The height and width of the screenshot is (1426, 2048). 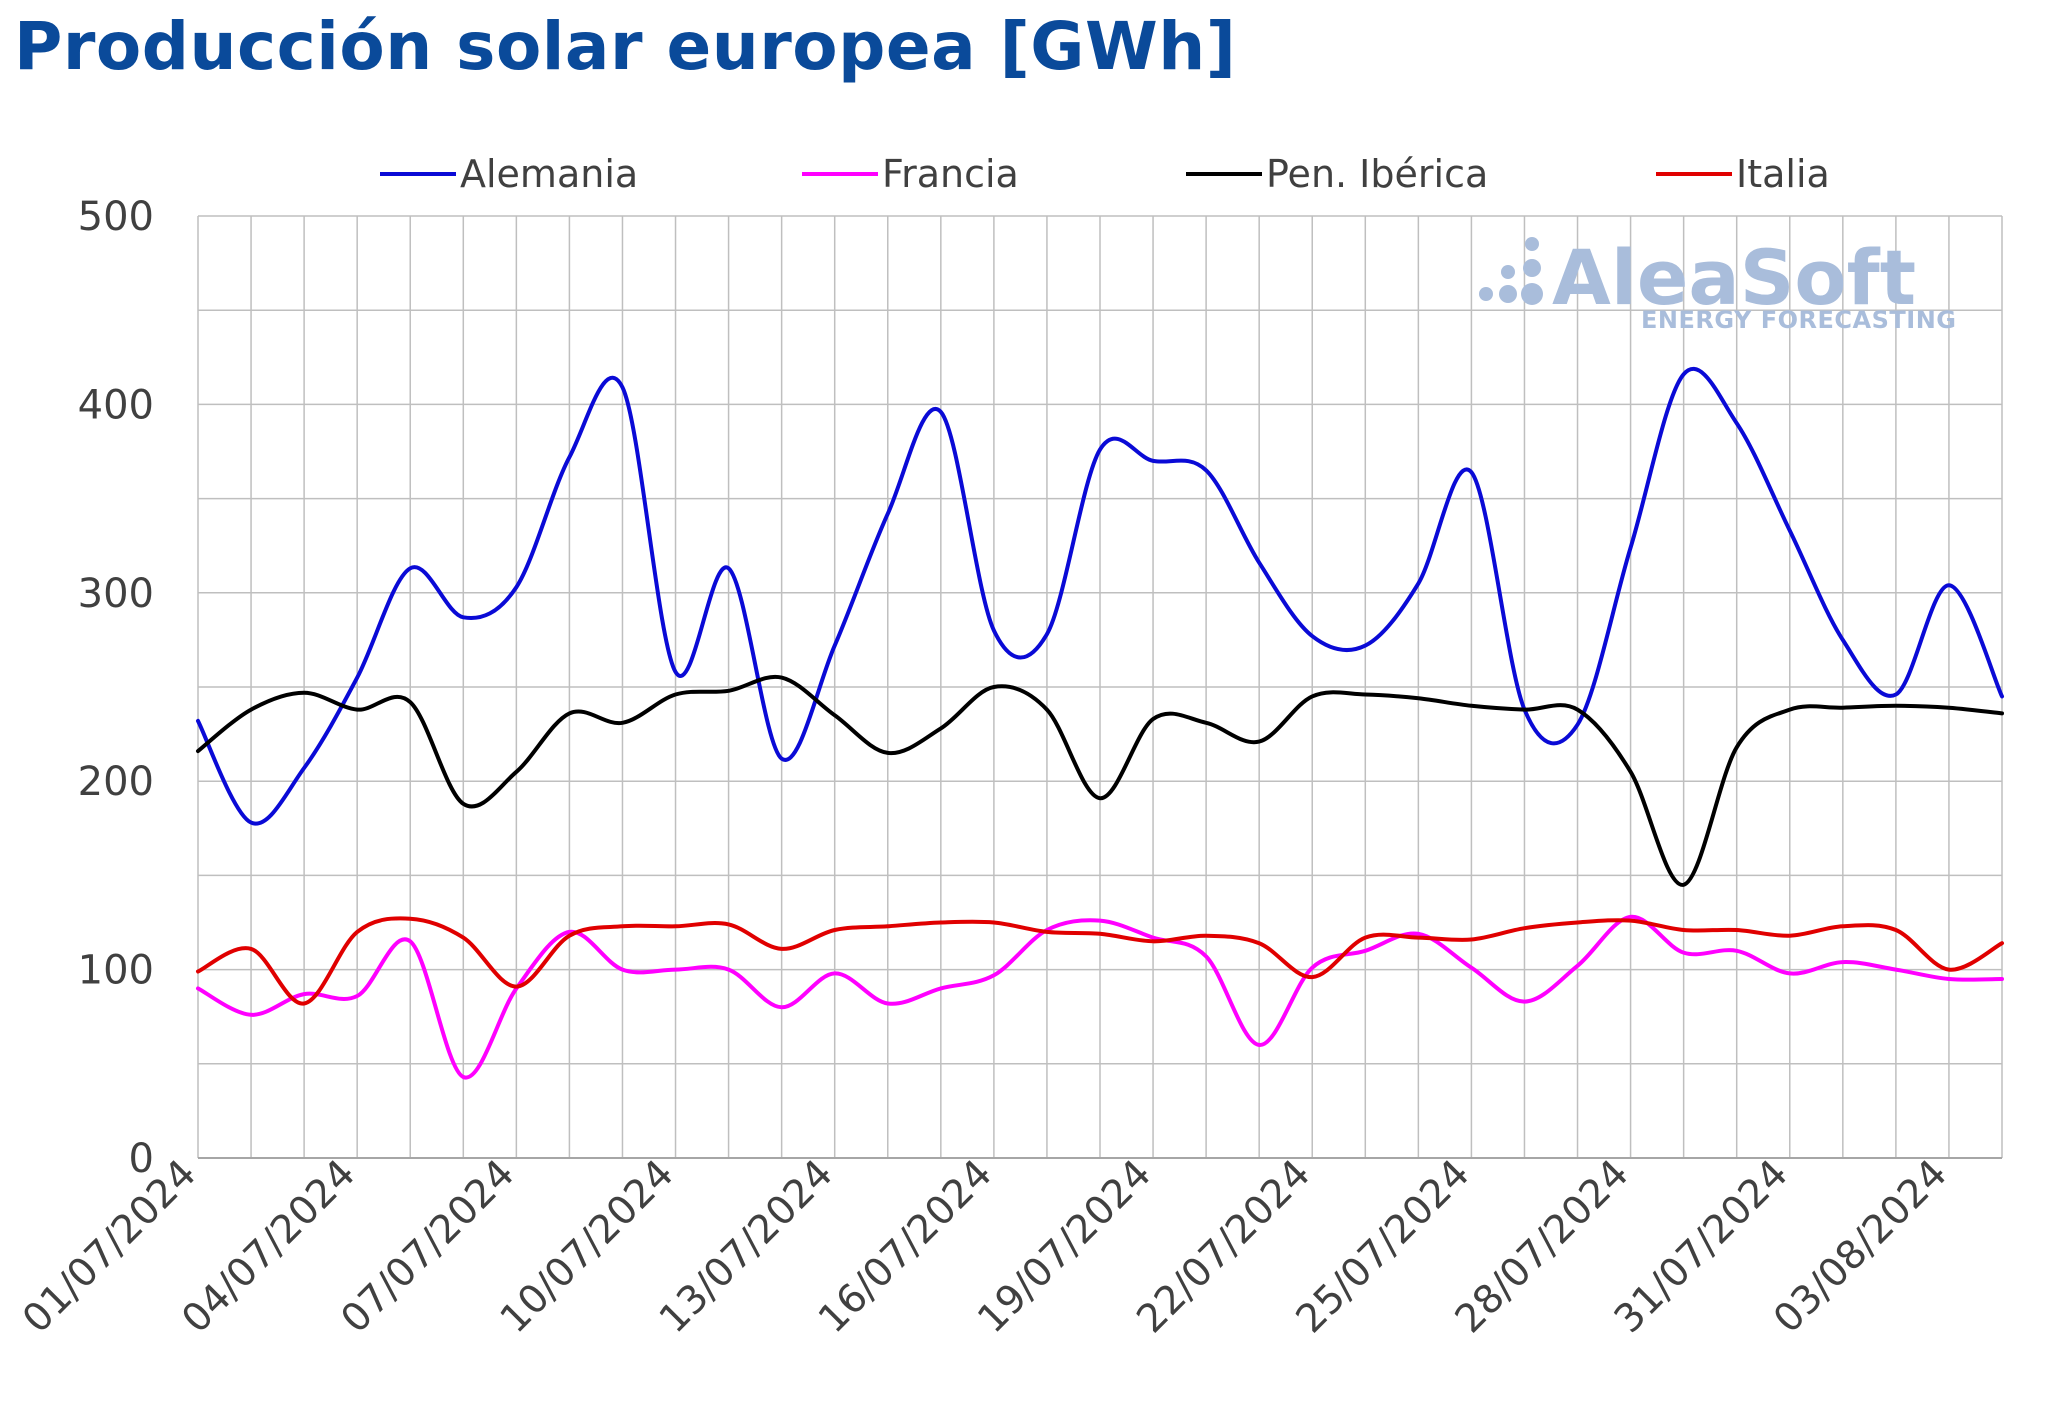 I want to click on watermark-brand: AleaSoft, so click(x=1734, y=277).